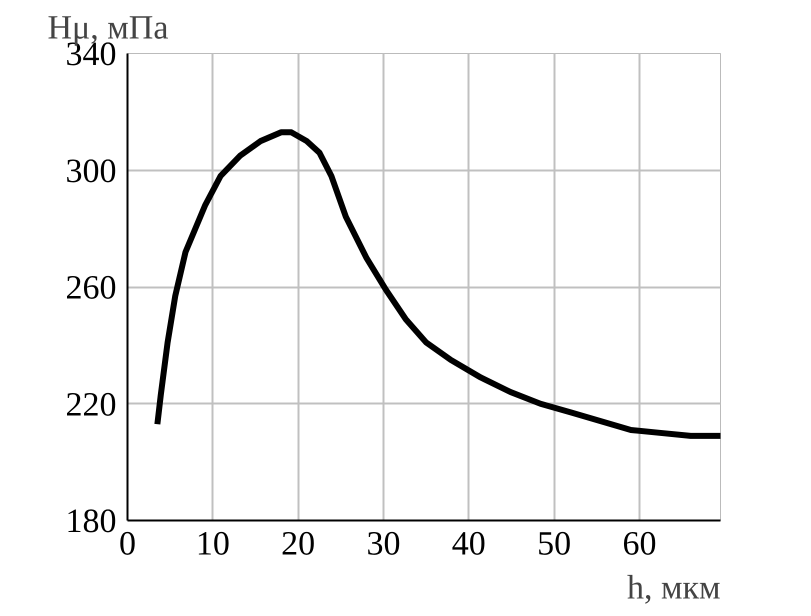 This screenshot has width=811, height=616. What do you see at coordinates (91, 288) in the screenshot?
I see `y-tick-label: 260` at bounding box center [91, 288].